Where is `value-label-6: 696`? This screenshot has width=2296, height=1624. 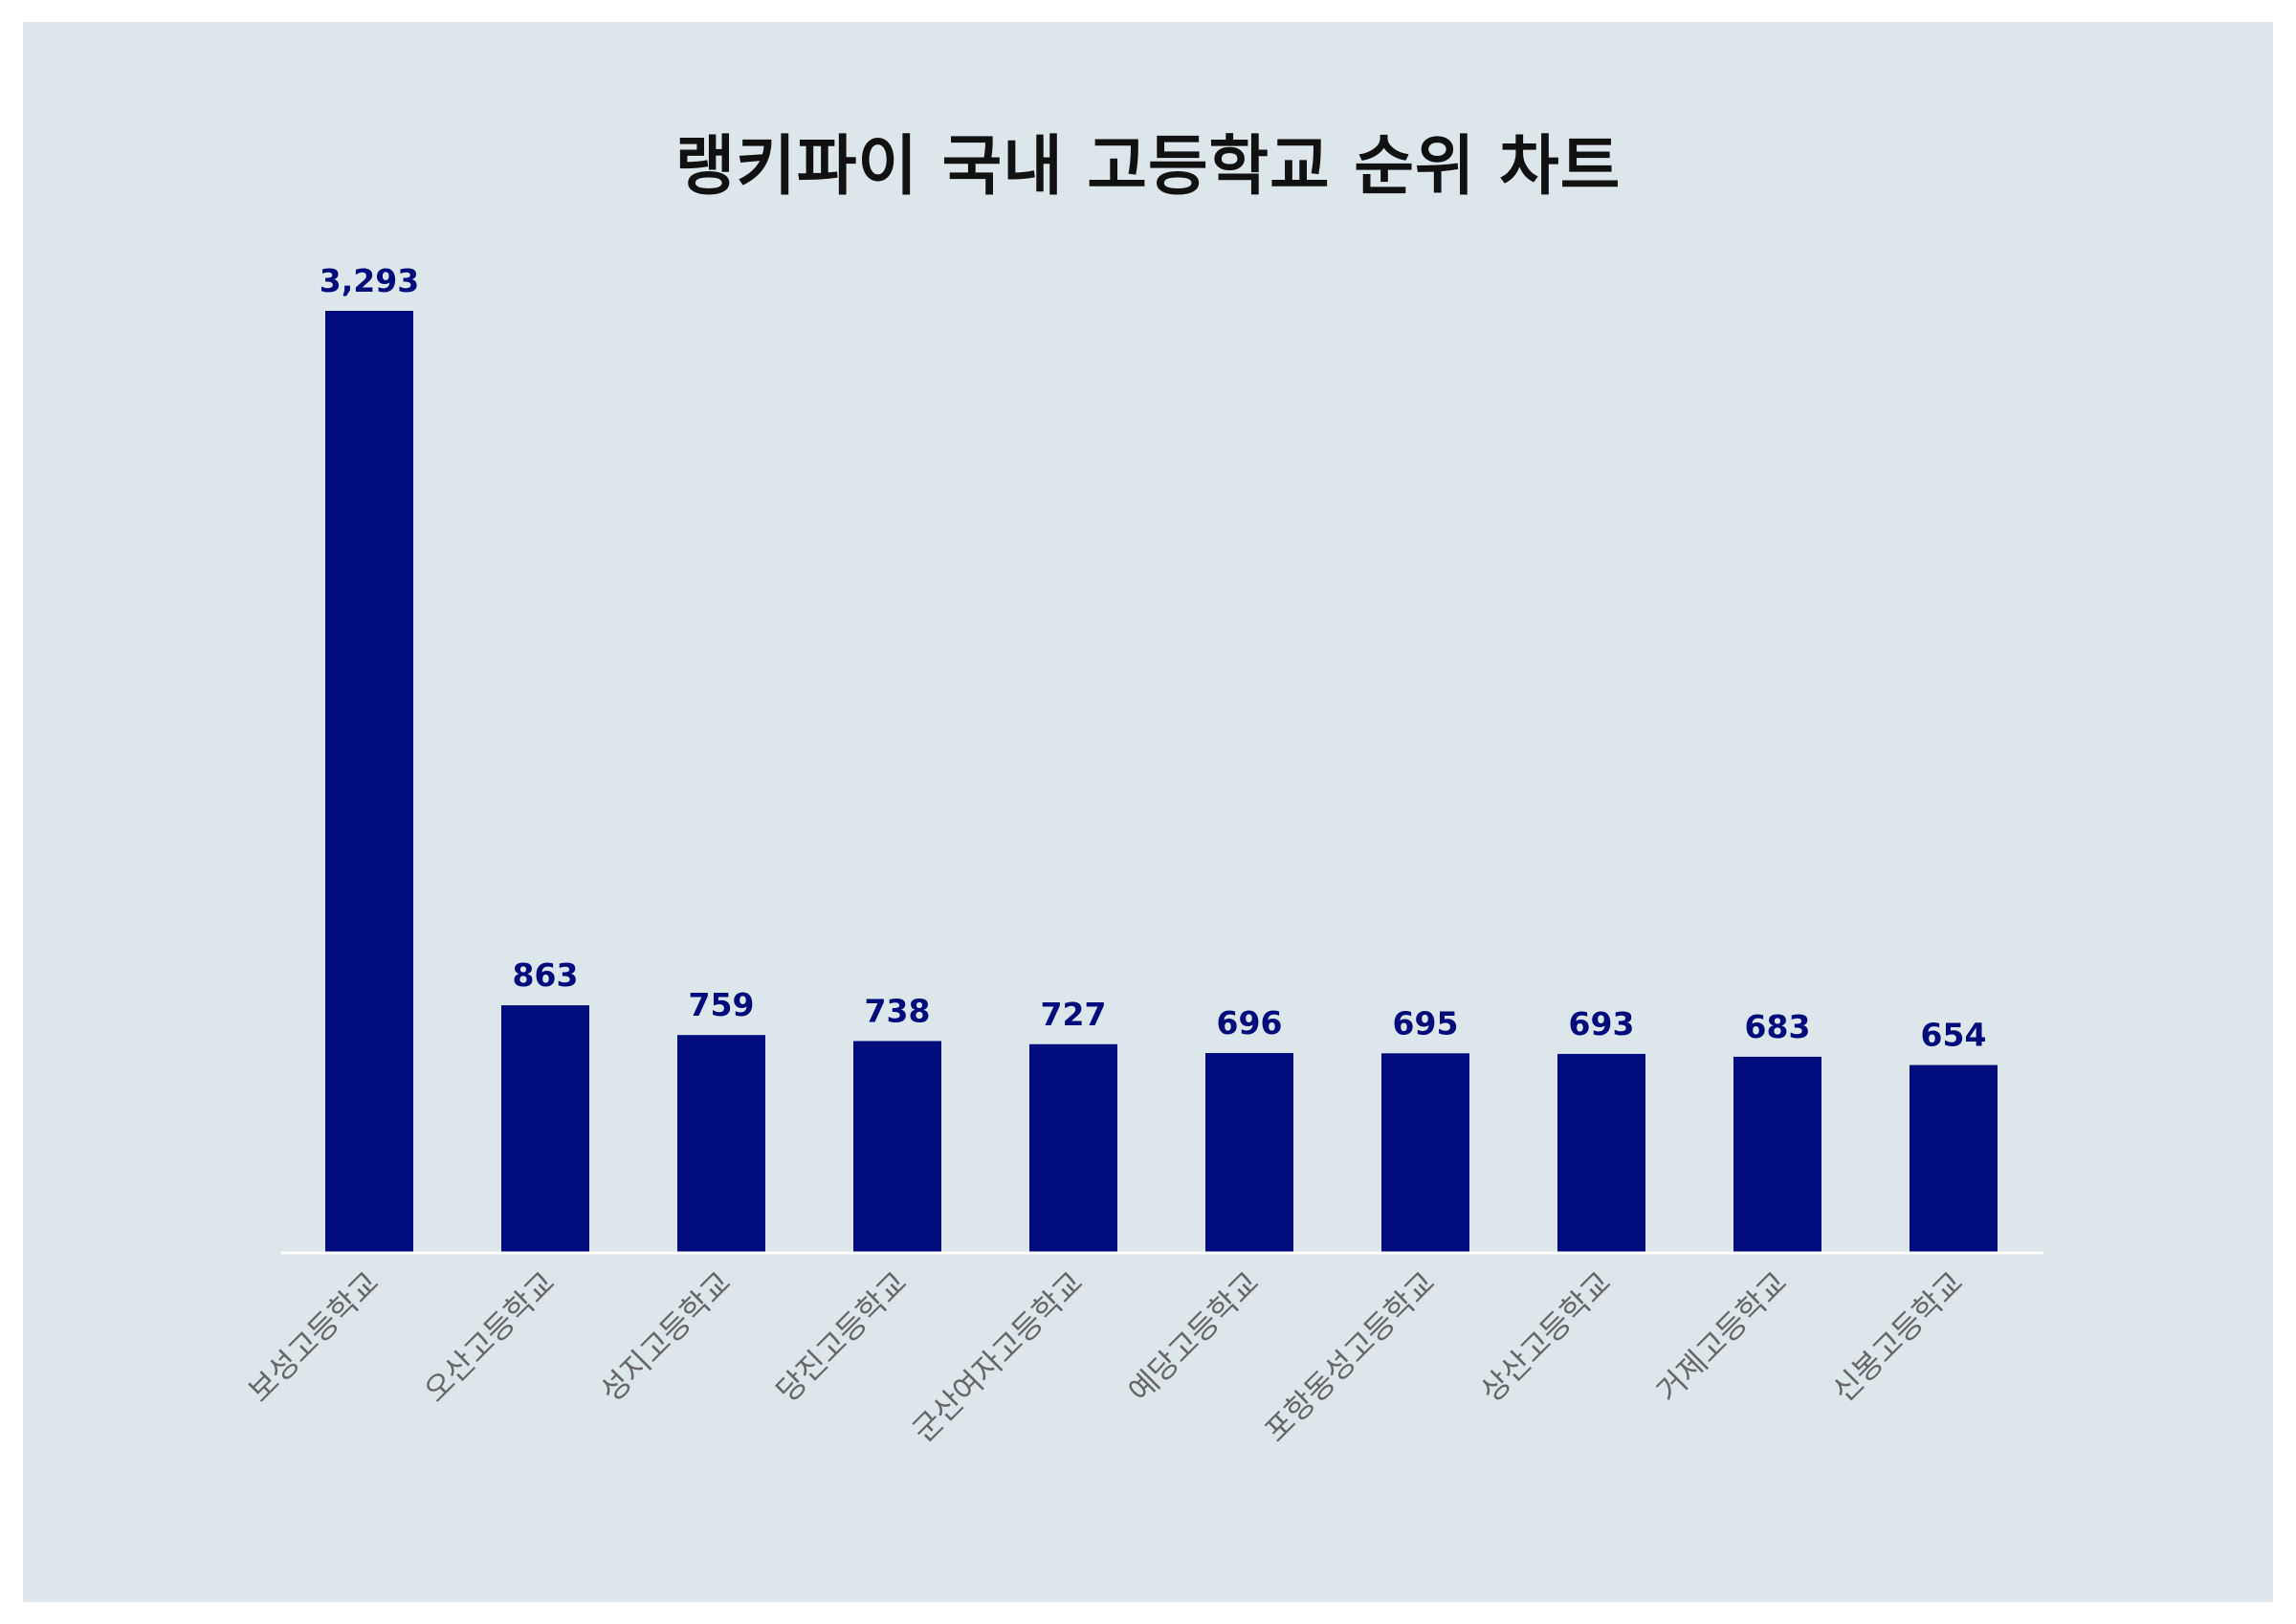 value-label-6: 696 is located at coordinates (1250, 1023).